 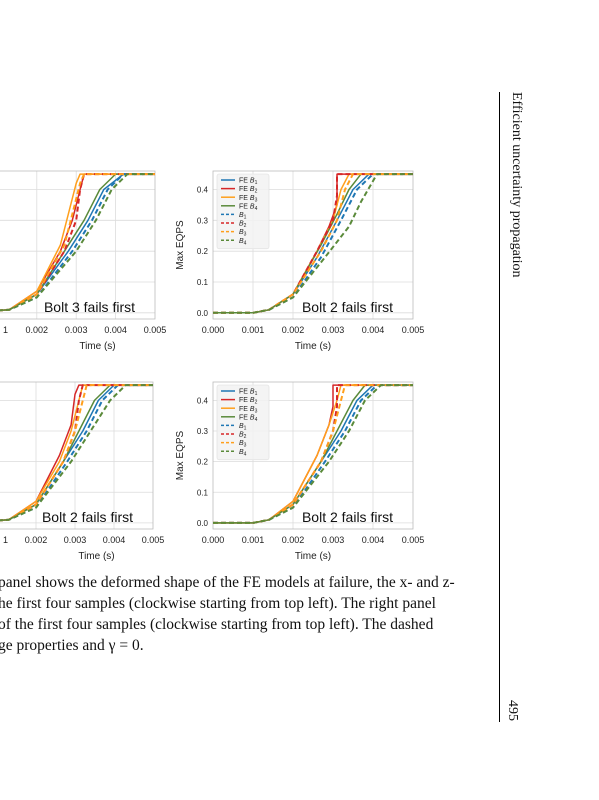 I want to click on margin-rule, so click(x=499, y=407).